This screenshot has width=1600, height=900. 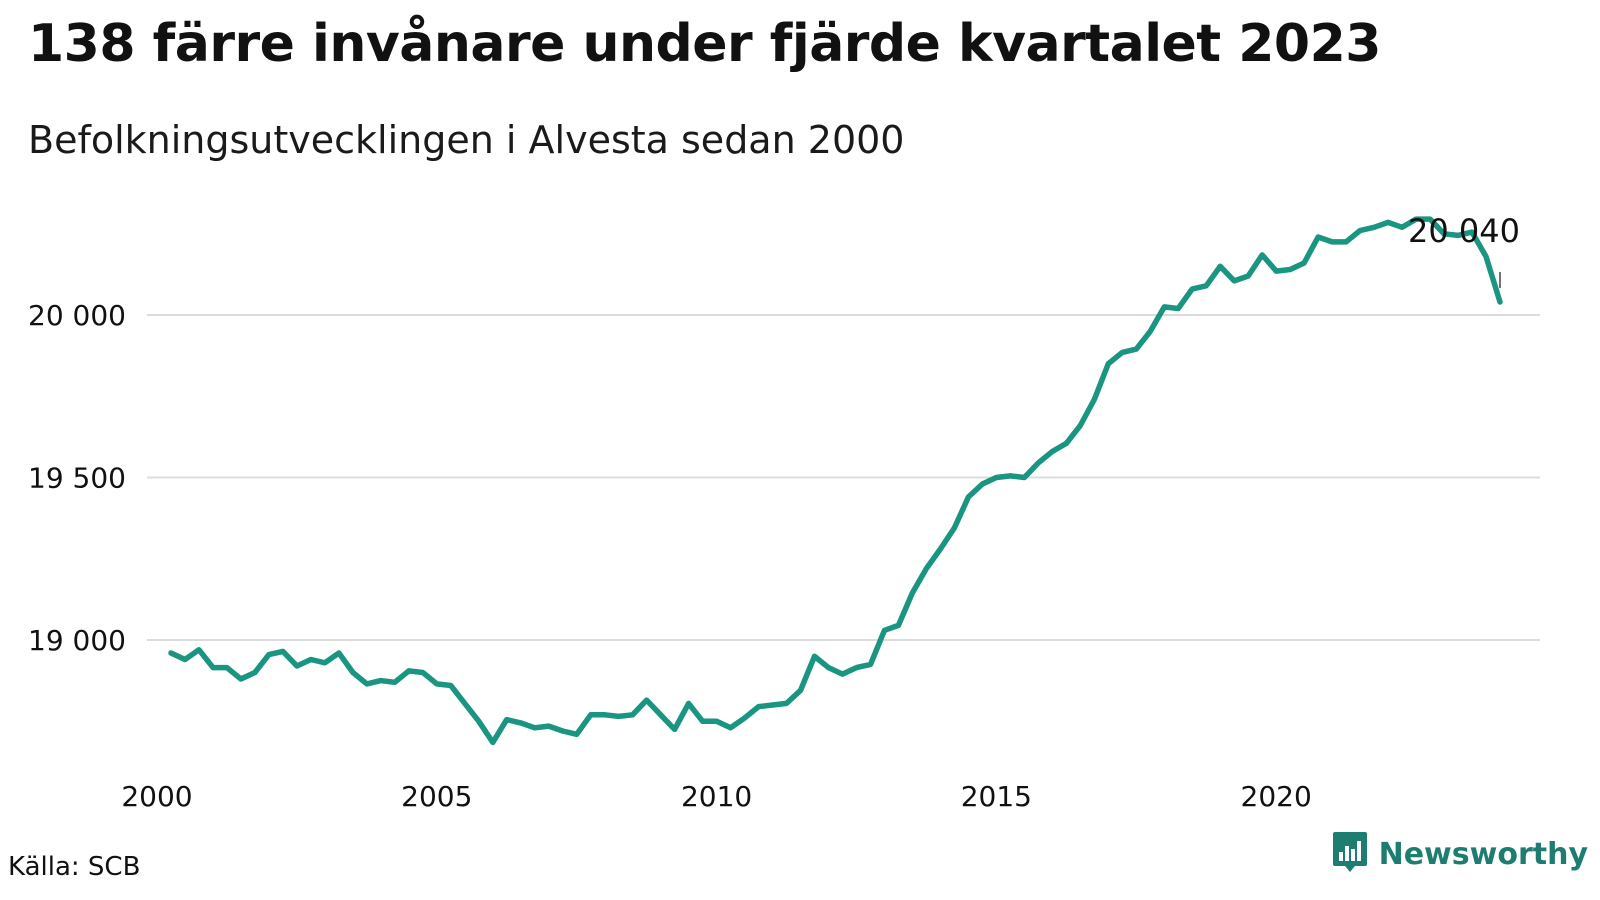 I want to click on y-tick-label: 20 000, so click(x=77, y=315).